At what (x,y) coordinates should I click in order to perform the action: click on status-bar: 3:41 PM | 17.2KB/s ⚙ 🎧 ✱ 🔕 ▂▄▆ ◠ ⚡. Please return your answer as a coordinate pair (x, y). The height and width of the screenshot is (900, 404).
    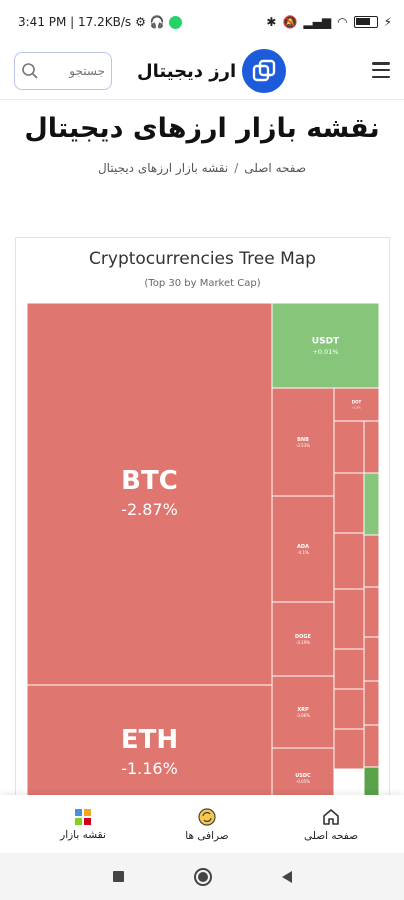
    Looking at the image, I should click on (202, 22).